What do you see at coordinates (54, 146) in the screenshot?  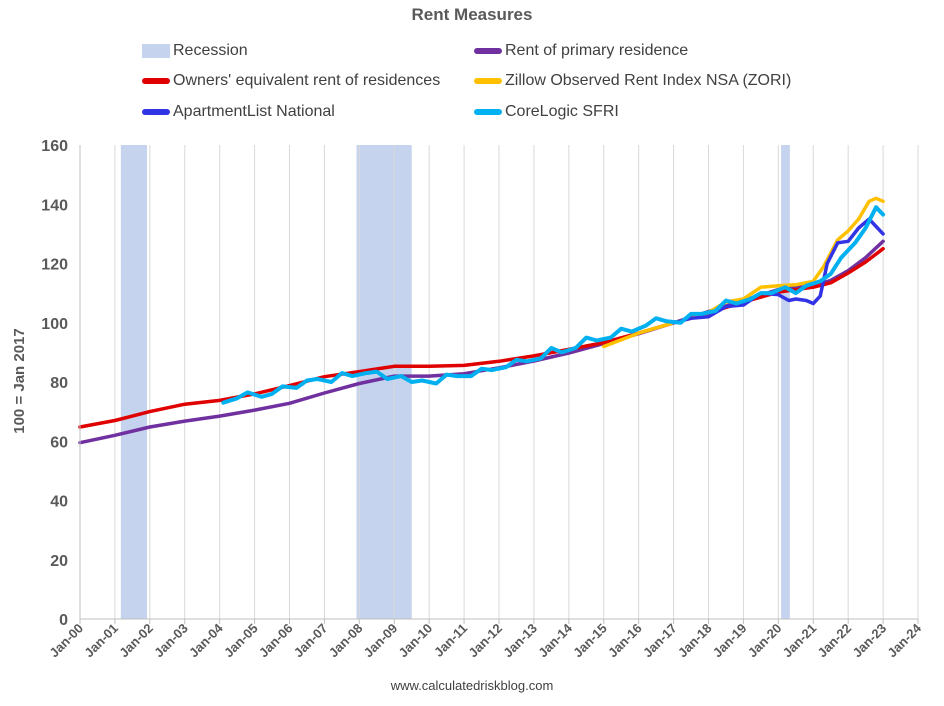 I see `y-tick-label-8: 160` at bounding box center [54, 146].